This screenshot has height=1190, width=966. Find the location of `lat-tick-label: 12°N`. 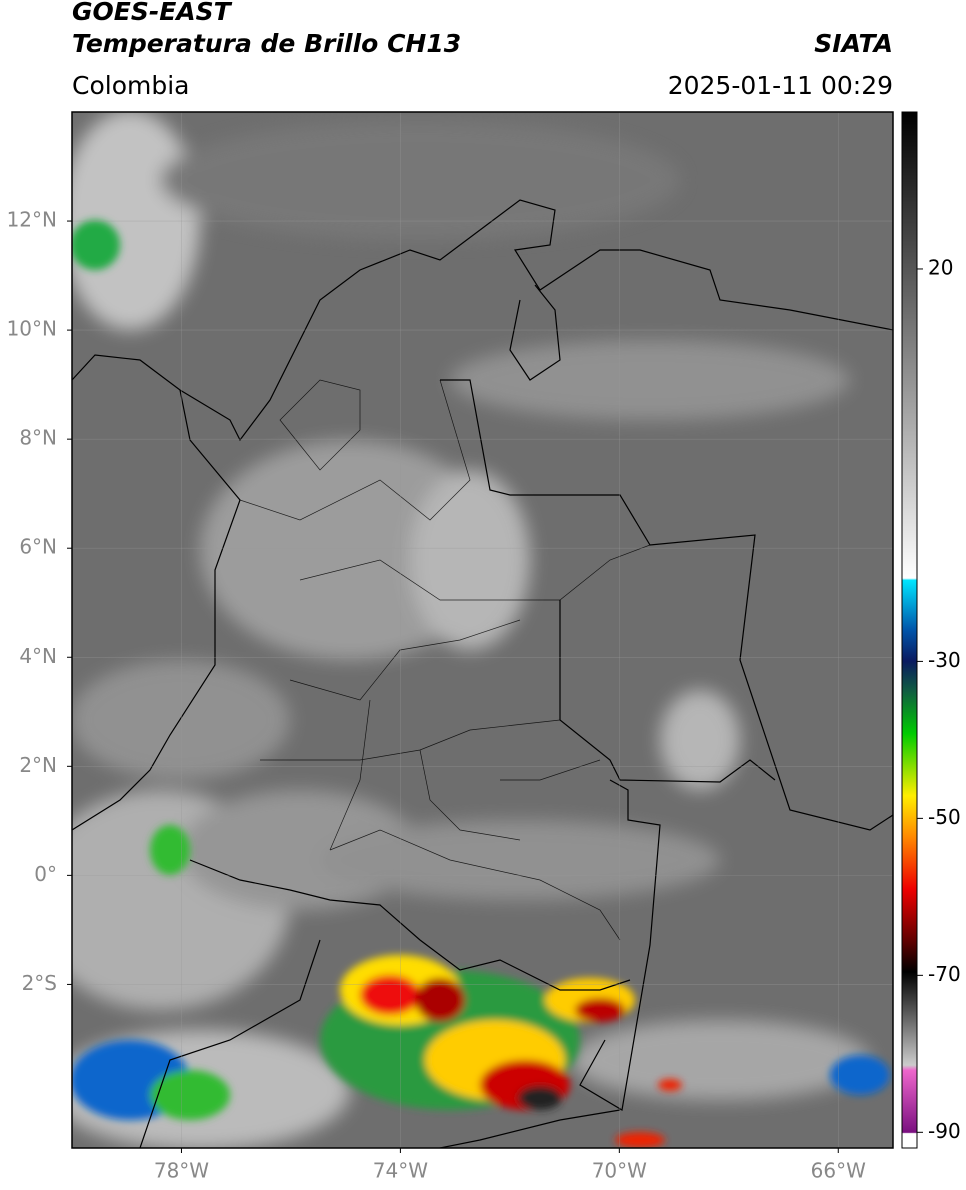

lat-tick-label: 12°N is located at coordinates (32, 220).